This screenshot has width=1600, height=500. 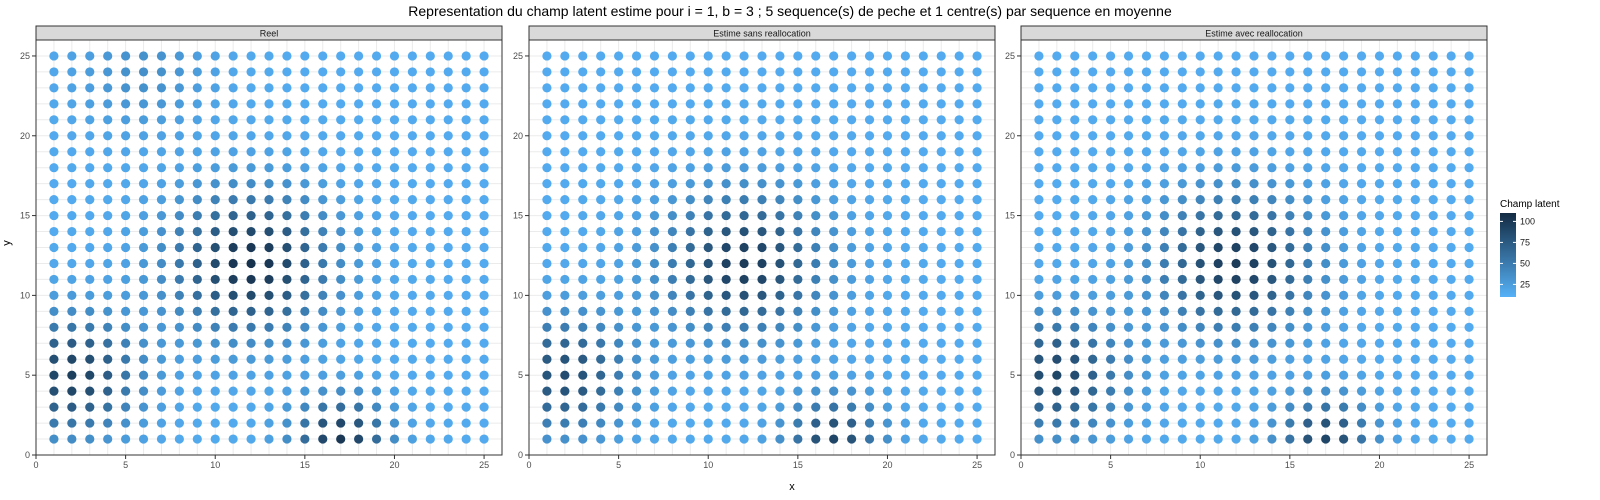 I want to click on x-tick-label: 0, so click(x=35, y=465).